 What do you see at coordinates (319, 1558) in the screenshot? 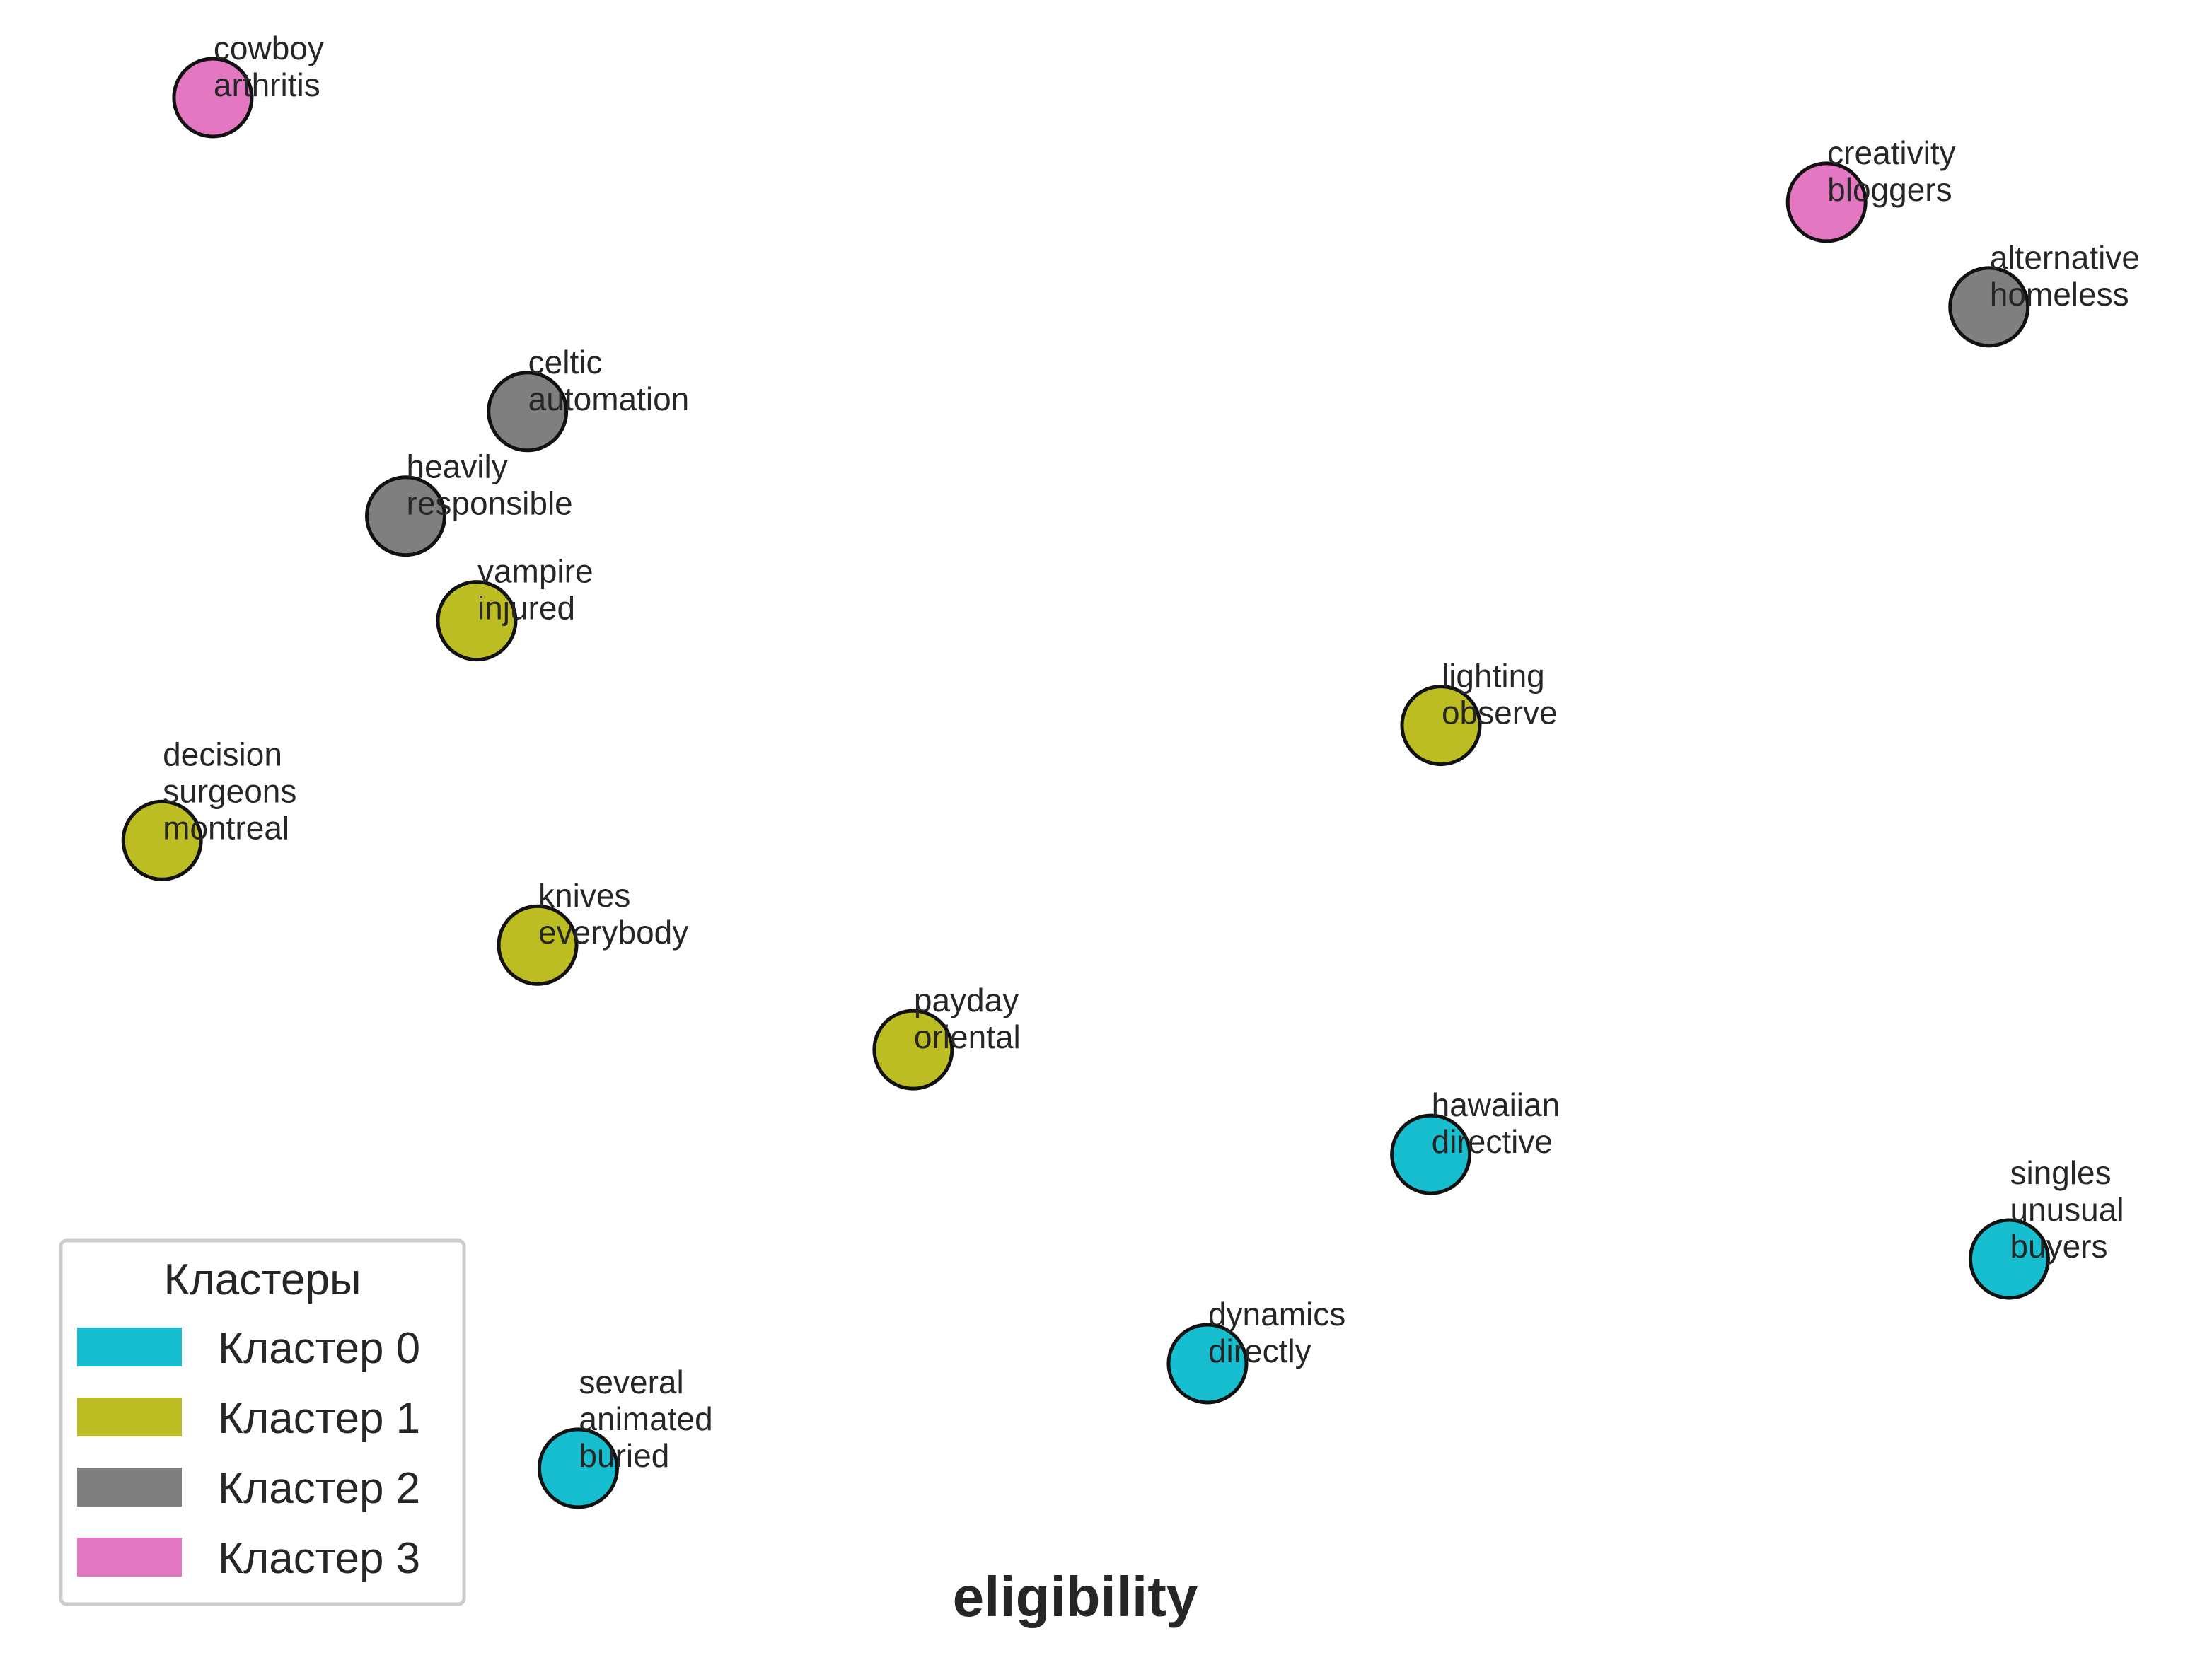
I see `legend-label: Кластер 3` at bounding box center [319, 1558].